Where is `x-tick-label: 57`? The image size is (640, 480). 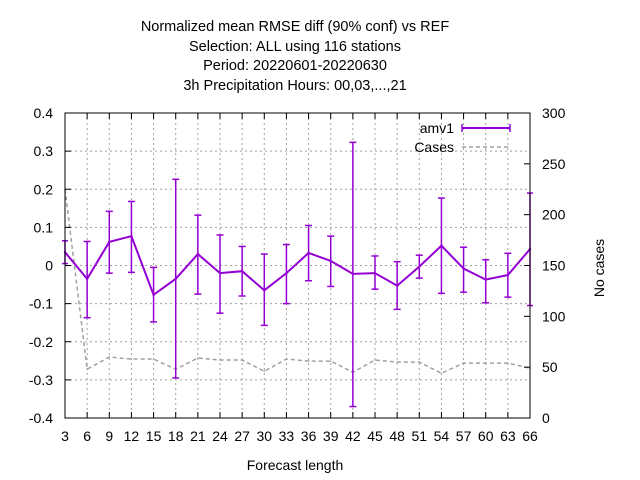
x-tick-label: 57 is located at coordinates (464, 436).